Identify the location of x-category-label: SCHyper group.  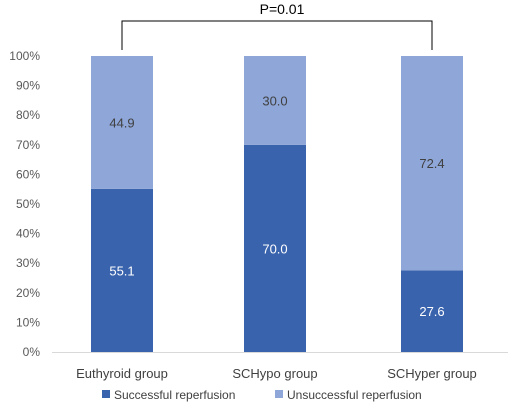
(432, 373).